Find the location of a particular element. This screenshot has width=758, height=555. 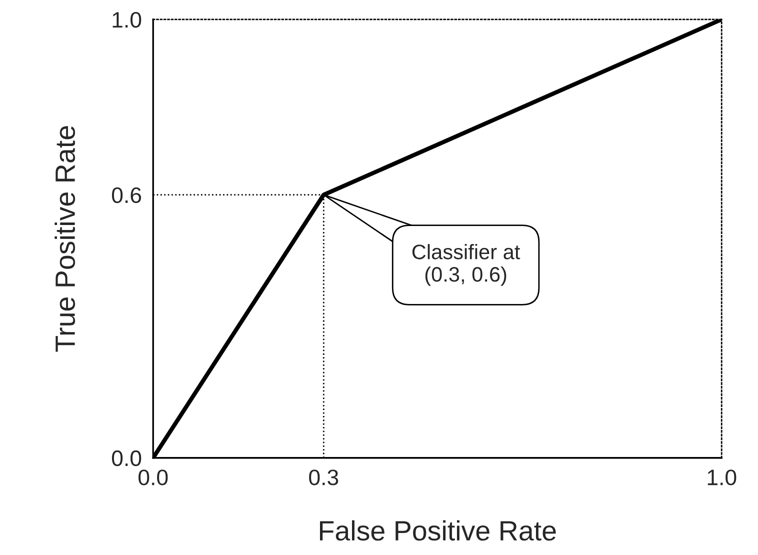

y-axis-title: True Positive Rate is located at coordinates (65, 239).